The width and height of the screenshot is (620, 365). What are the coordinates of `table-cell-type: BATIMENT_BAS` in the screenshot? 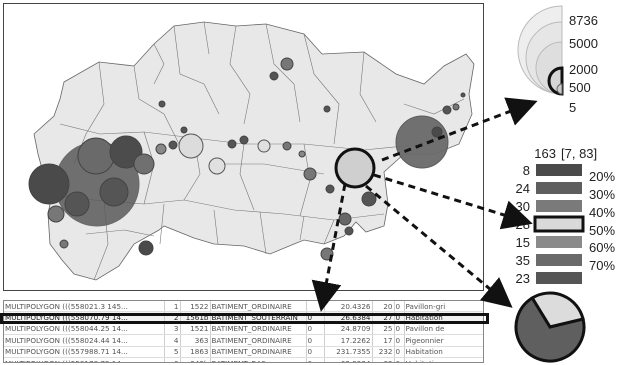 It's located at (258, 359).